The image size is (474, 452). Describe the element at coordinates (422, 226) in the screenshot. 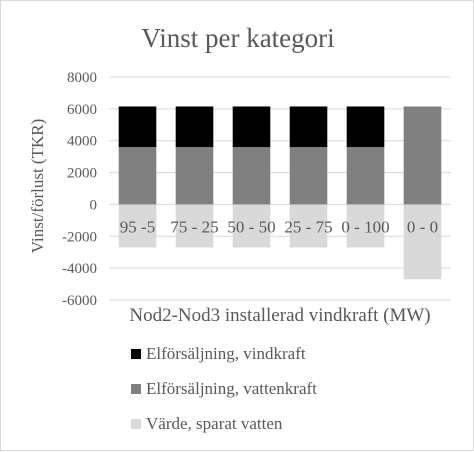

I see `category-label: 0 - 0` at that location.